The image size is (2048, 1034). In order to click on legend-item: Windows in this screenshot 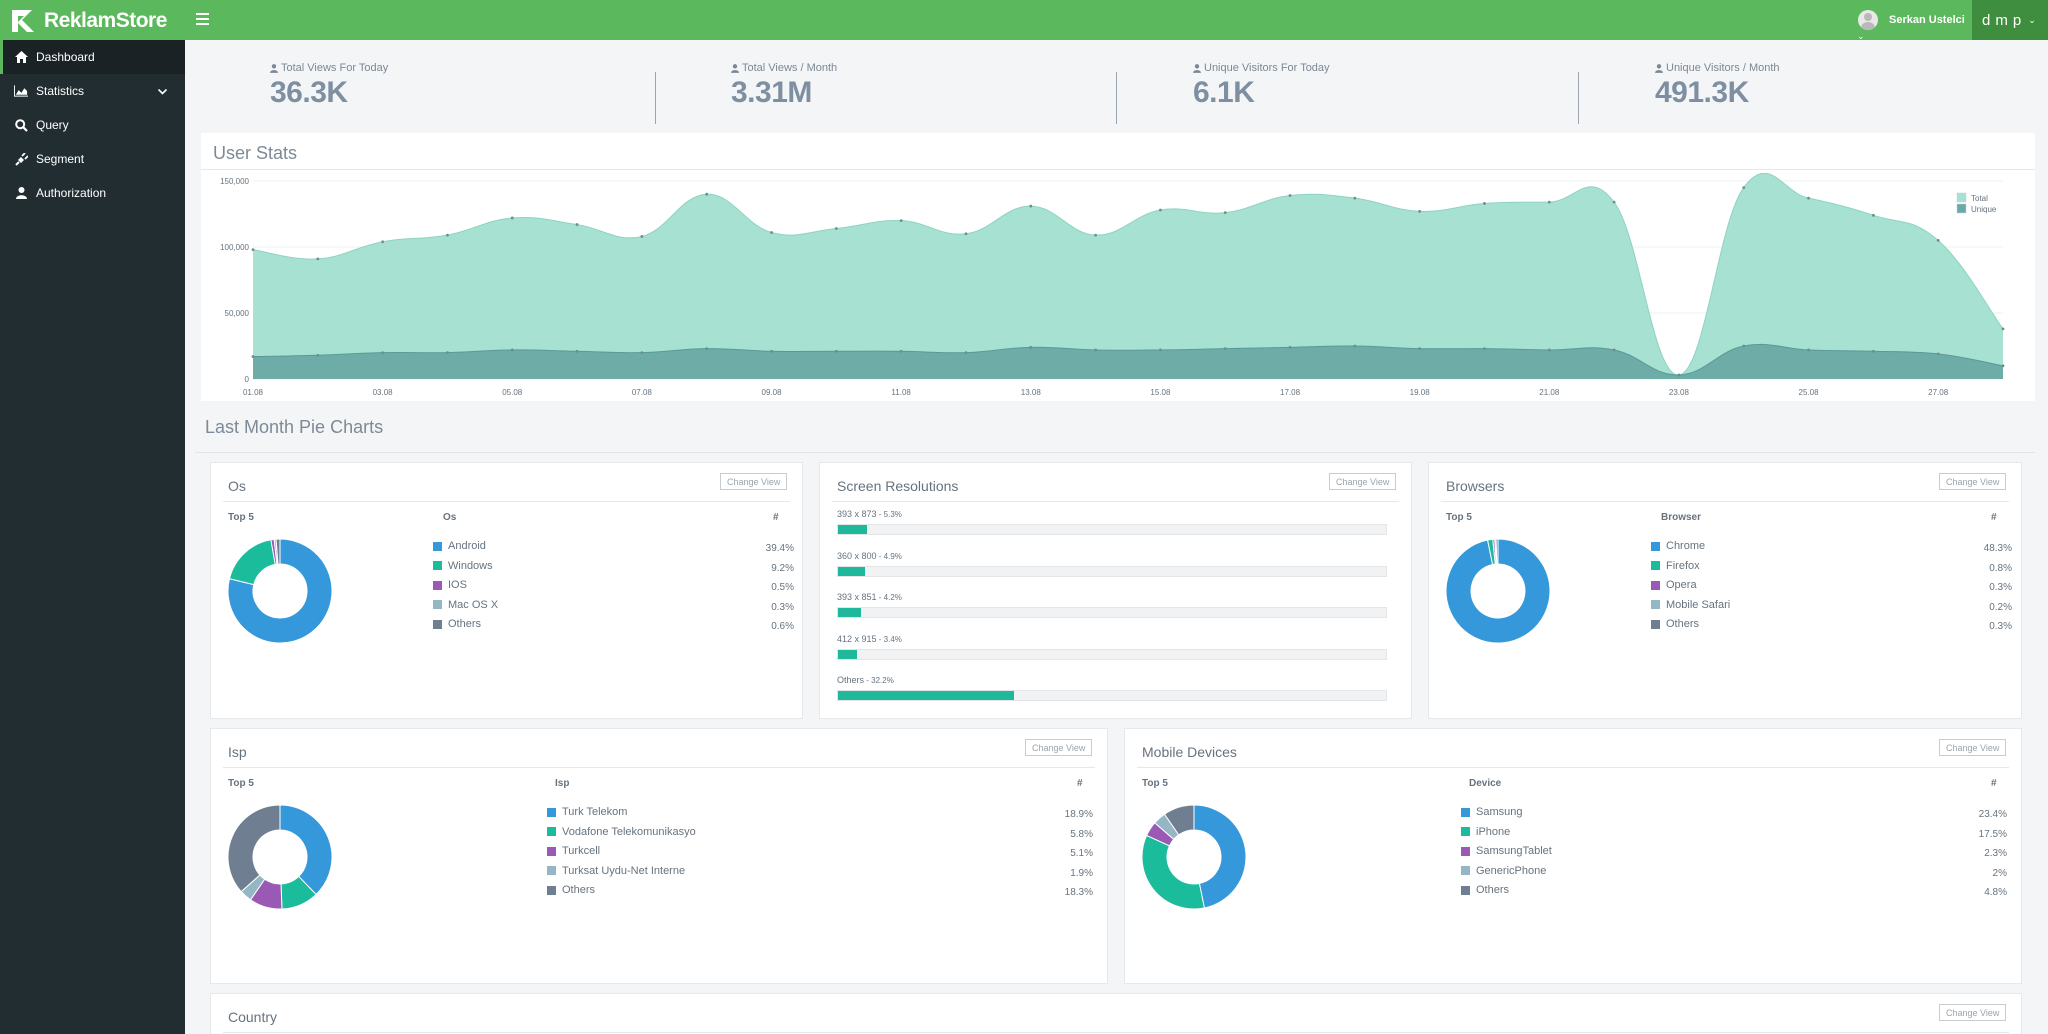, I will do `click(463, 566)`.